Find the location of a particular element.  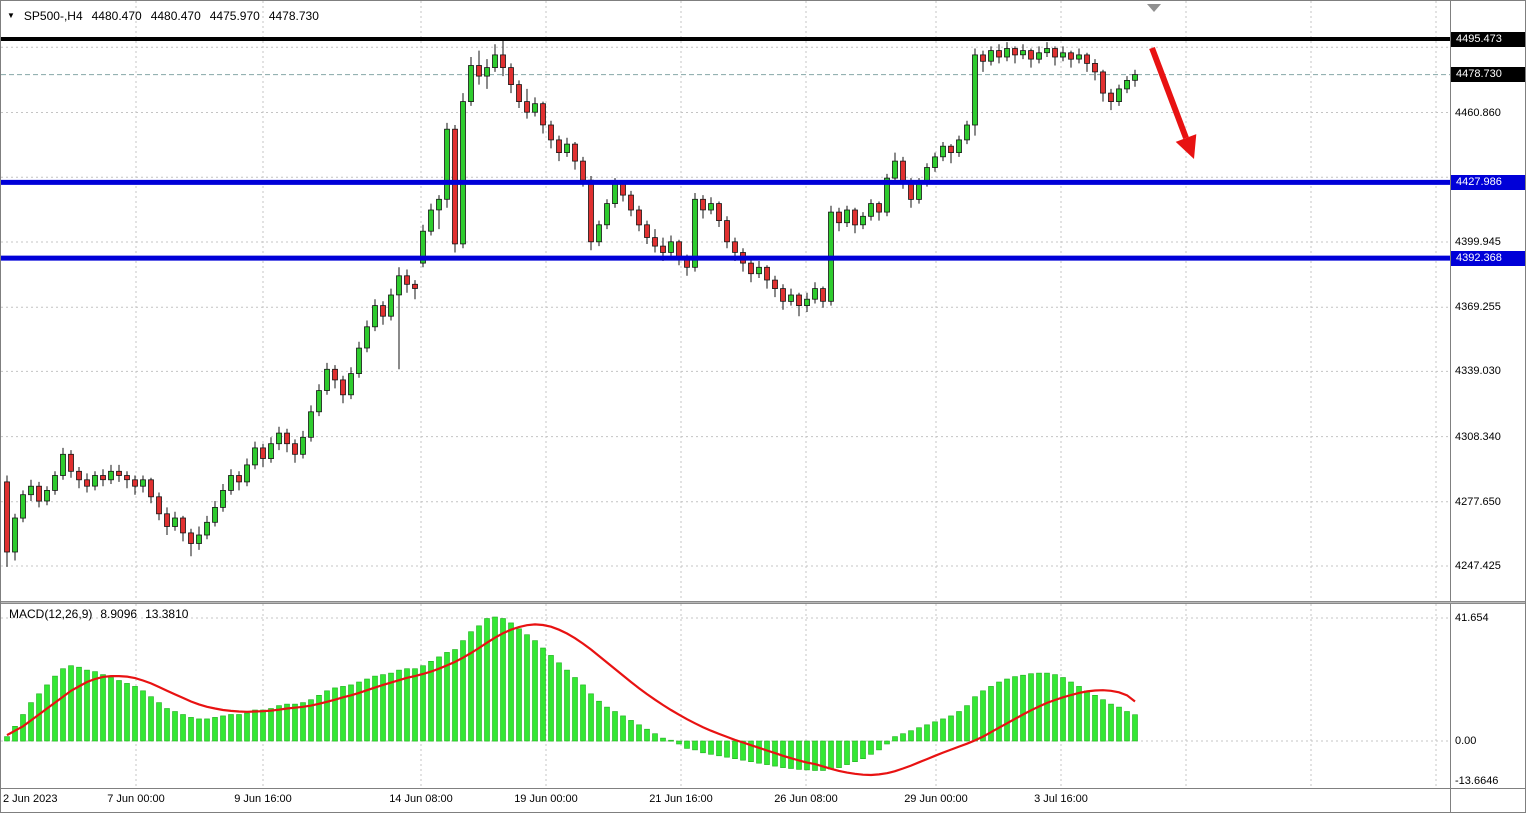

time-axis-label: 29 Jun 00:00 is located at coordinates (936, 799).